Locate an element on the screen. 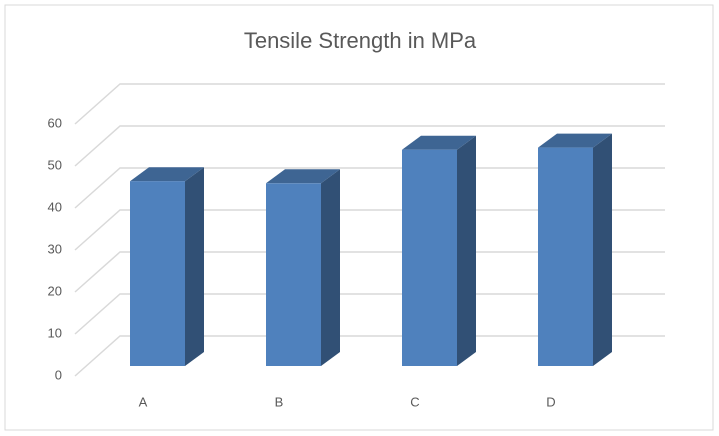 This screenshot has height=436, width=719. y-tick-label: 10 is located at coordinates (55, 332).